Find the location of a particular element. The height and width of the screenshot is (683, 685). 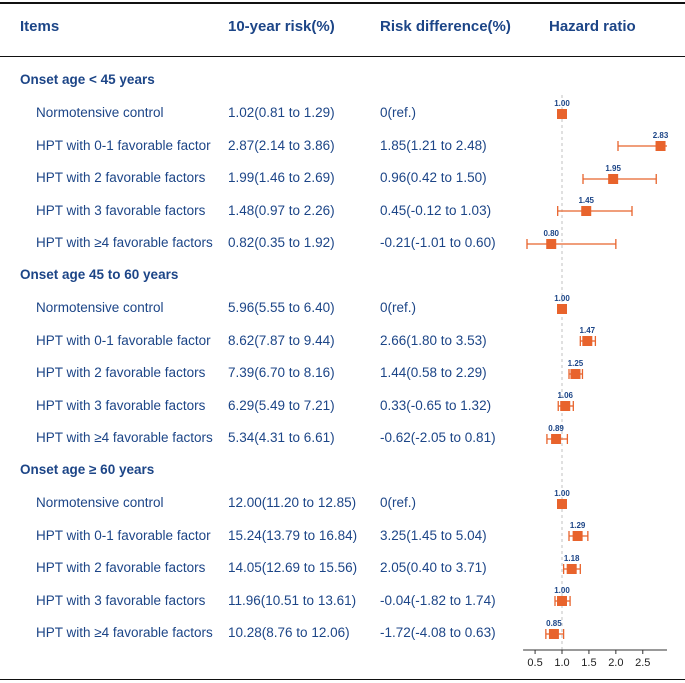

row-risk: 14.05(12.69 to 15.56) is located at coordinates (293, 567).